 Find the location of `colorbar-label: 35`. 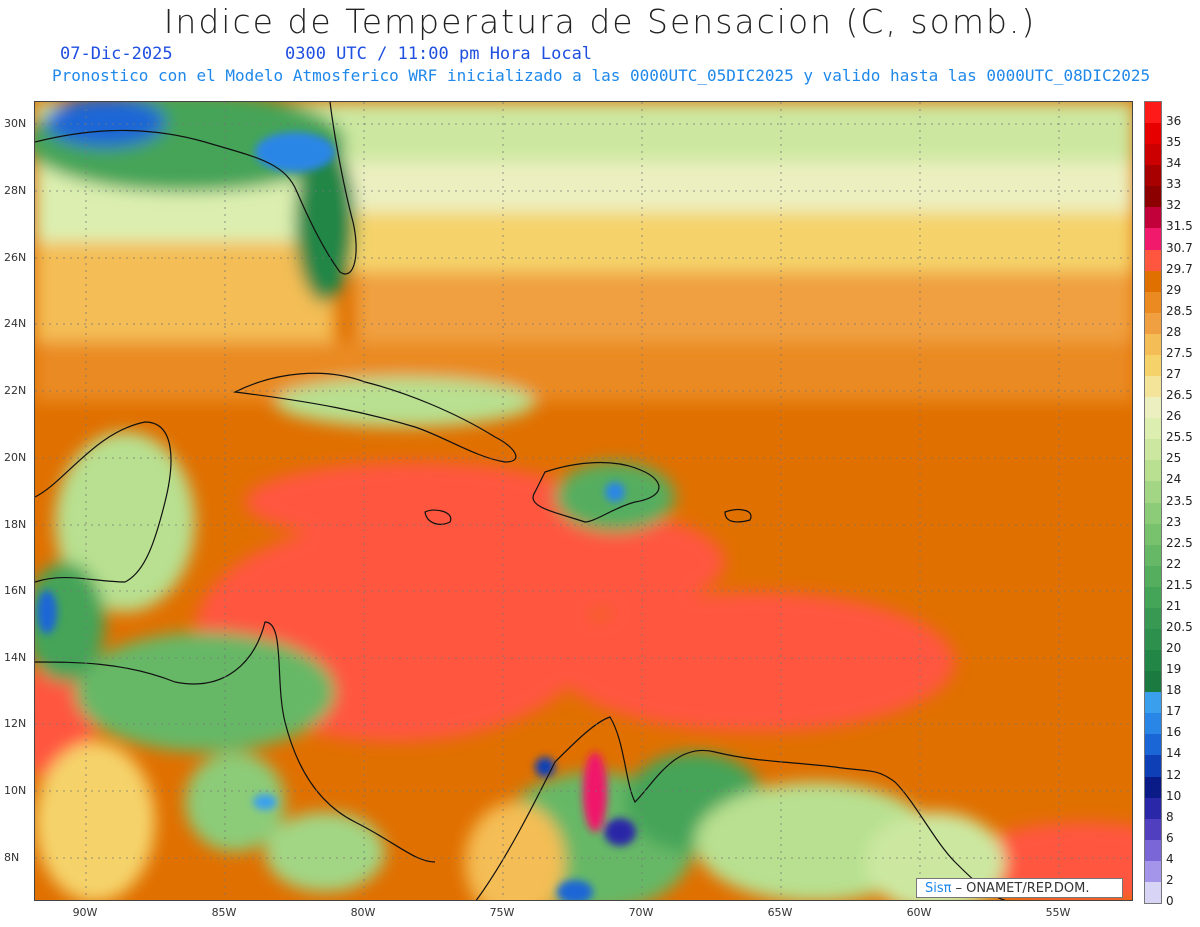

colorbar-label: 35 is located at coordinates (1174, 142).